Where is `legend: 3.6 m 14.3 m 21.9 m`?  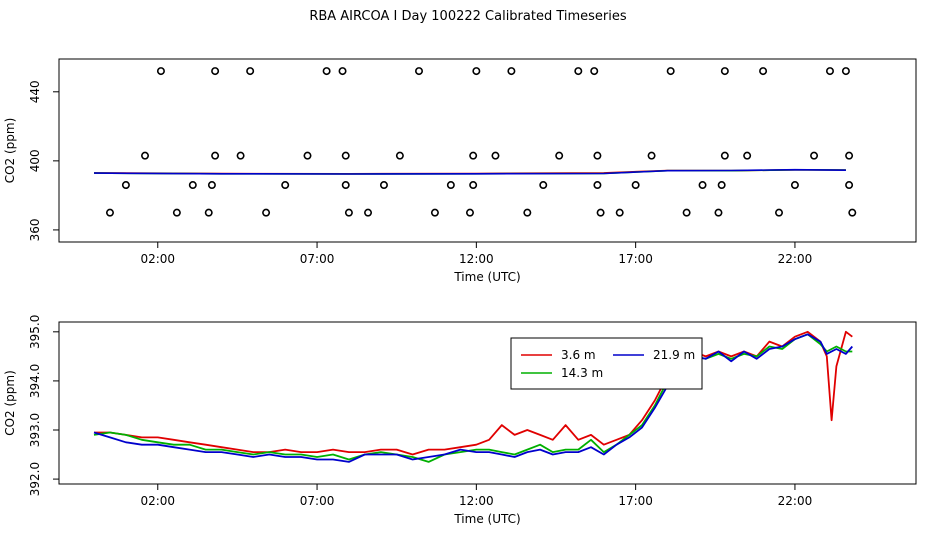 legend: 3.6 m 14.3 m 21.9 m is located at coordinates (606, 363).